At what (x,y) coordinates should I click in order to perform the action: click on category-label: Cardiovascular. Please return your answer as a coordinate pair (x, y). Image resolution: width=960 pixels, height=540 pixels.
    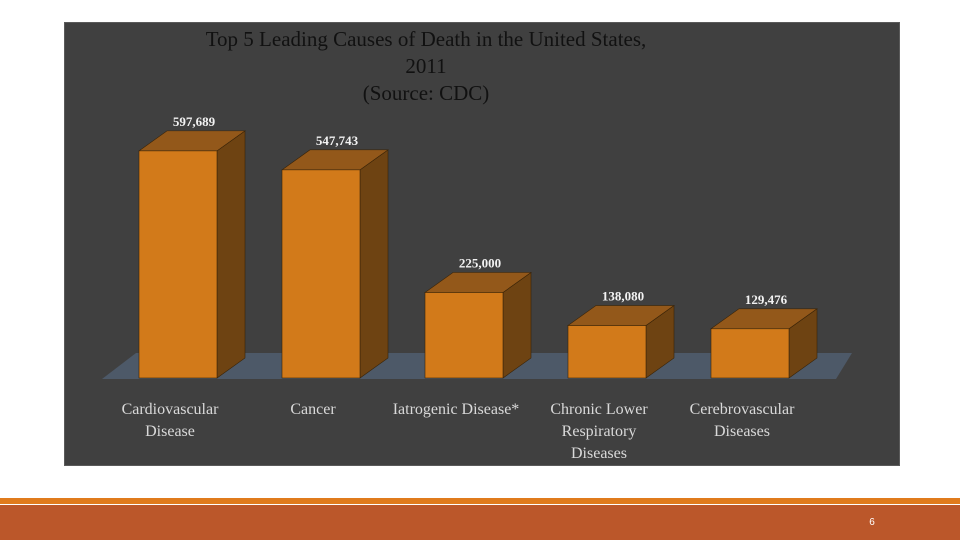
    Looking at the image, I should click on (171, 409).